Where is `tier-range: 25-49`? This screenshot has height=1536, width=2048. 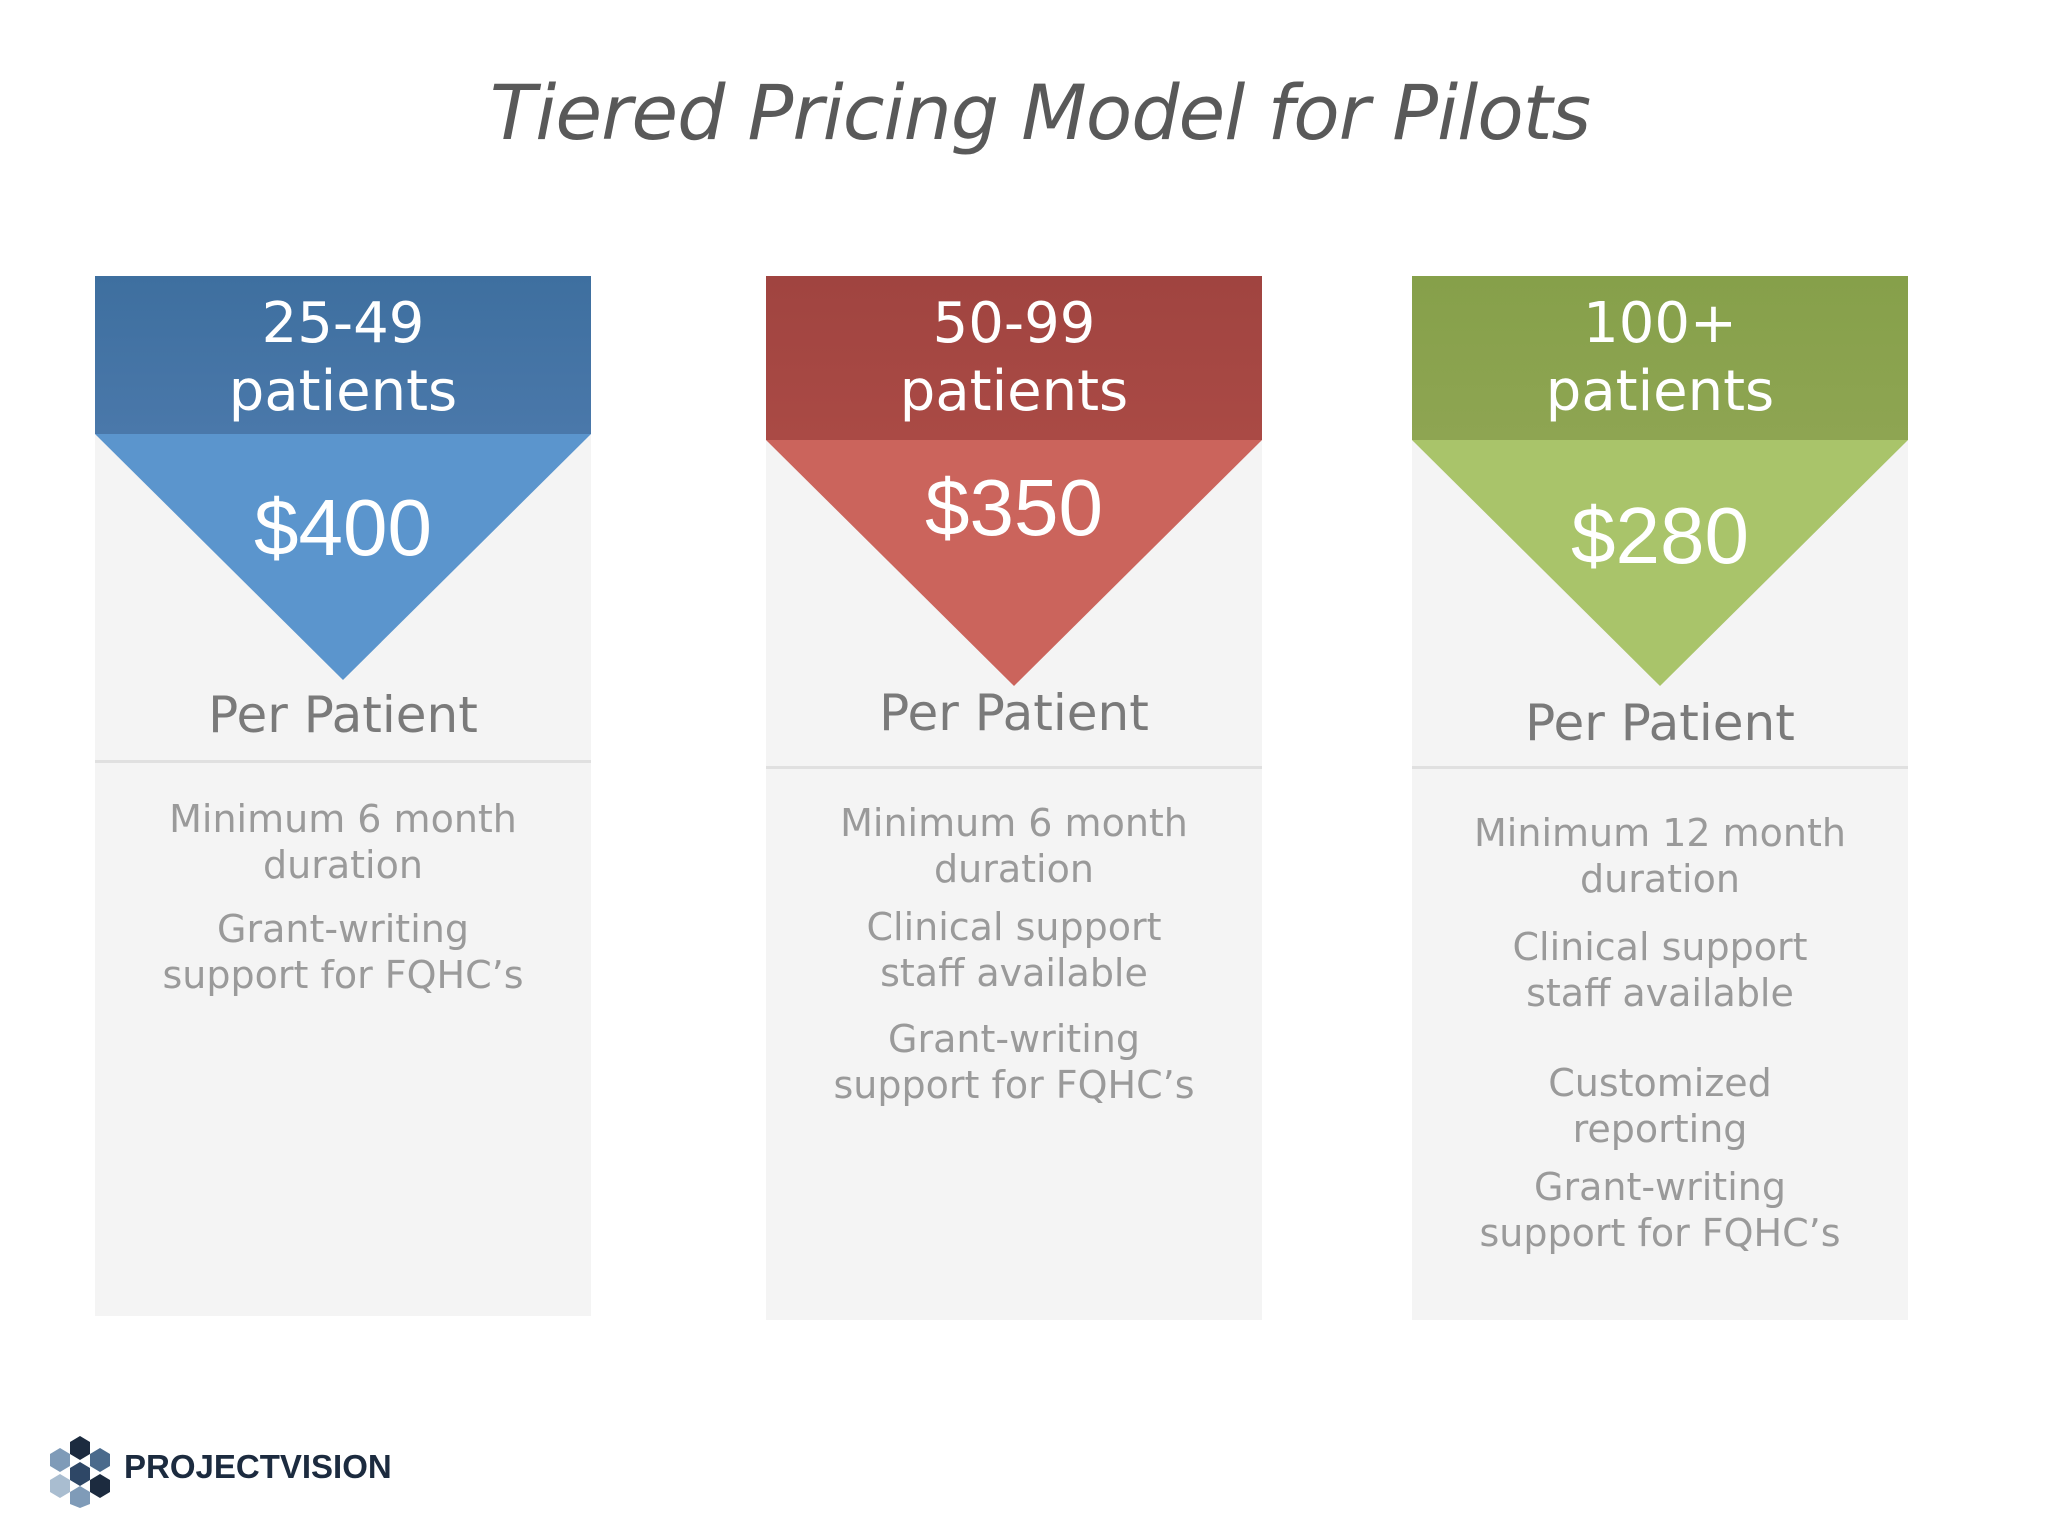 tier-range: 25-49 is located at coordinates (343, 323).